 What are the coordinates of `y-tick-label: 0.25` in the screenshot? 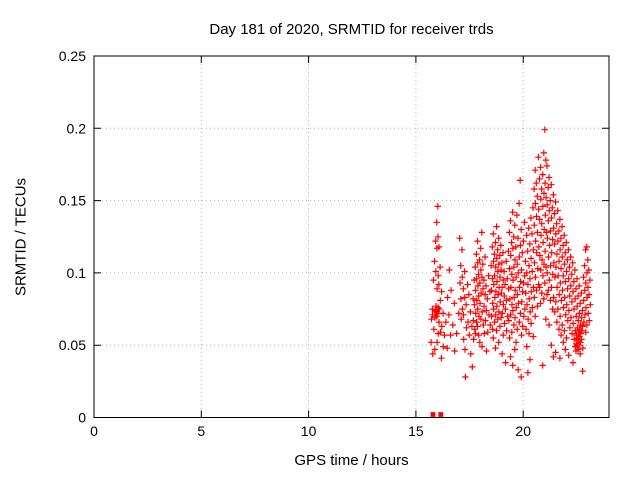 It's located at (72, 56).